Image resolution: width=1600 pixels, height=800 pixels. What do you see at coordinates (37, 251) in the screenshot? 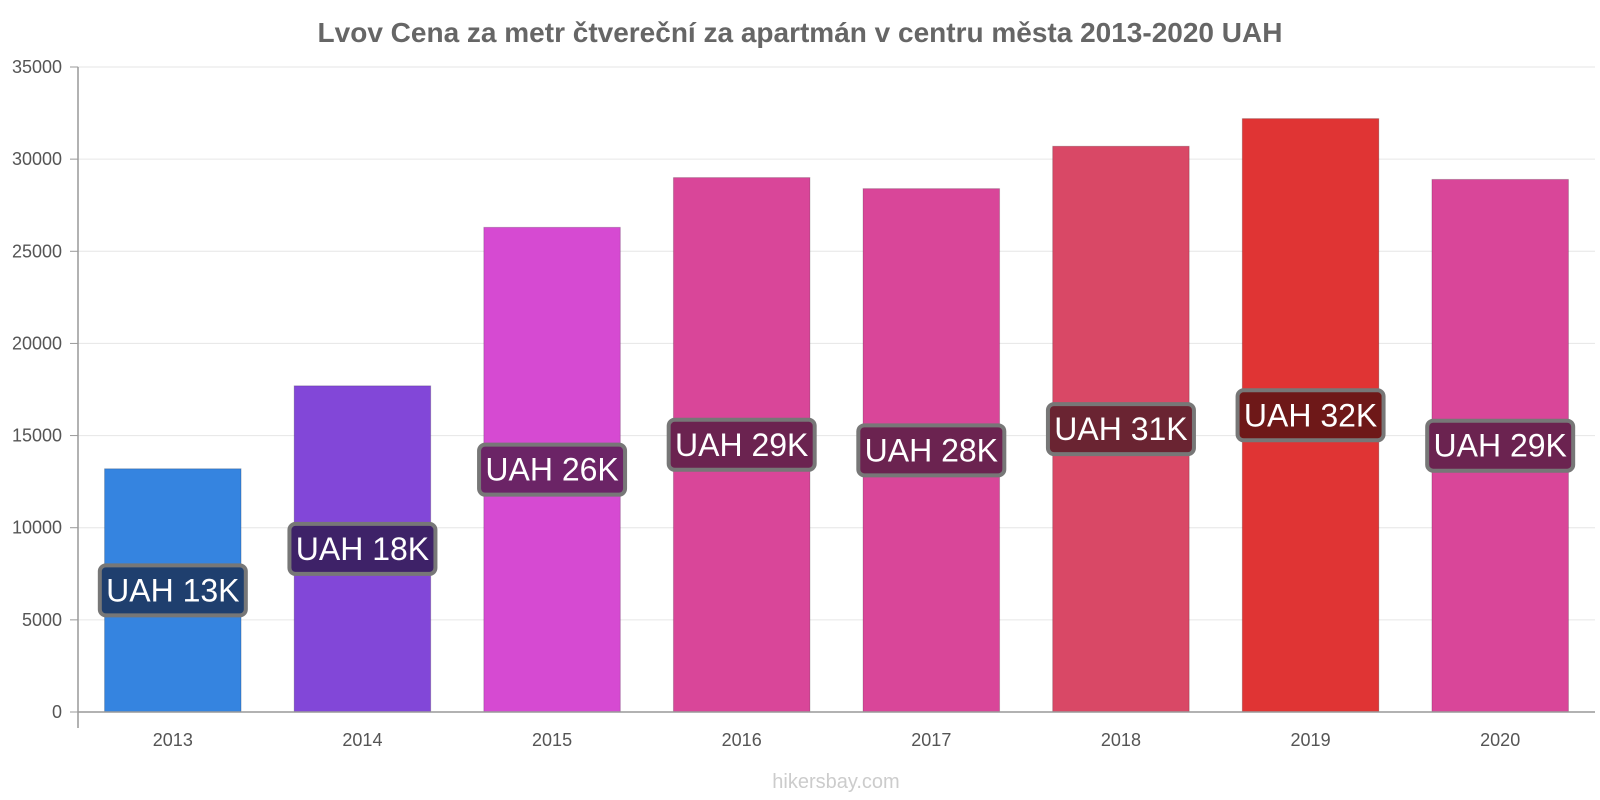
I see `y-tick-label: 25000` at bounding box center [37, 251].